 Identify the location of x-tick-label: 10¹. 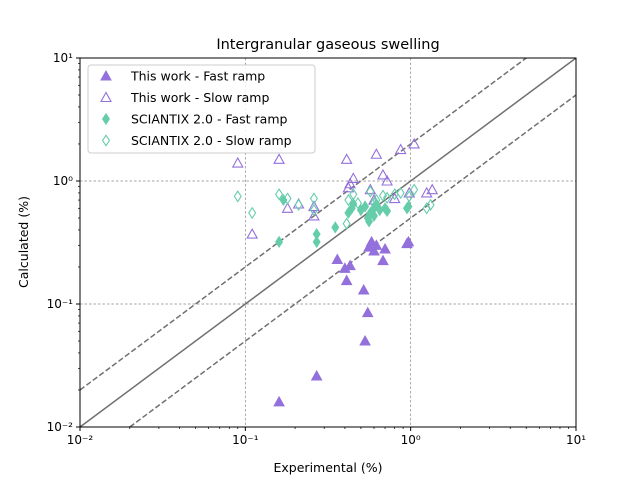
(576, 440).